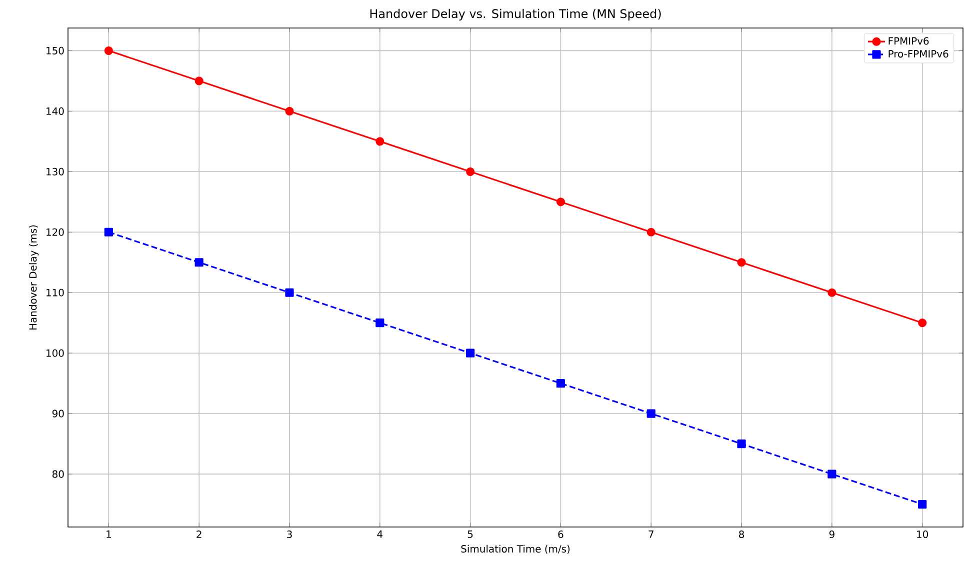 The width and height of the screenshot is (964, 567). What do you see at coordinates (470, 534) in the screenshot?
I see `x-tick-label: 5` at bounding box center [470, 534].